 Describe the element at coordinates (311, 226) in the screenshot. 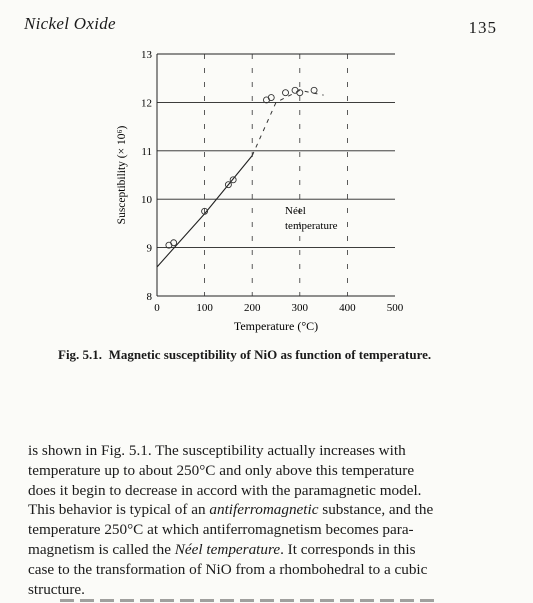

I see `annotation-temperature: temperature` at that location.